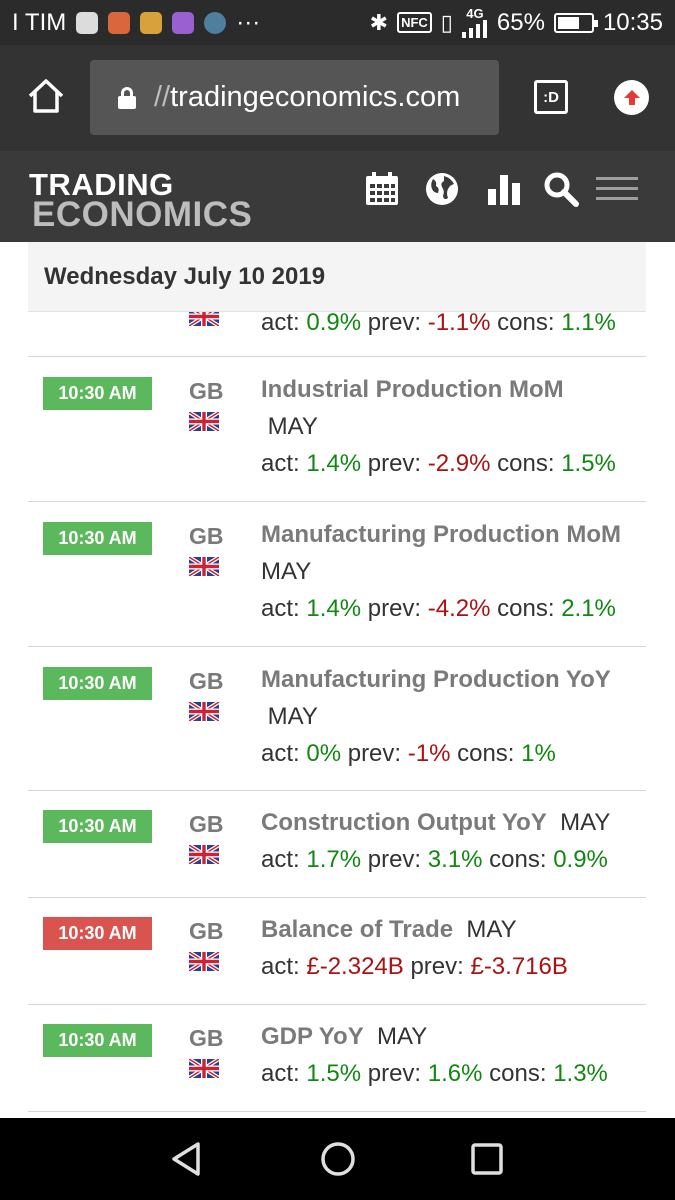 This screenshot has width=675, height=1200. Describe the element at coordinates (187, 1159) in the screenshot. I see `back-icon` at that location.